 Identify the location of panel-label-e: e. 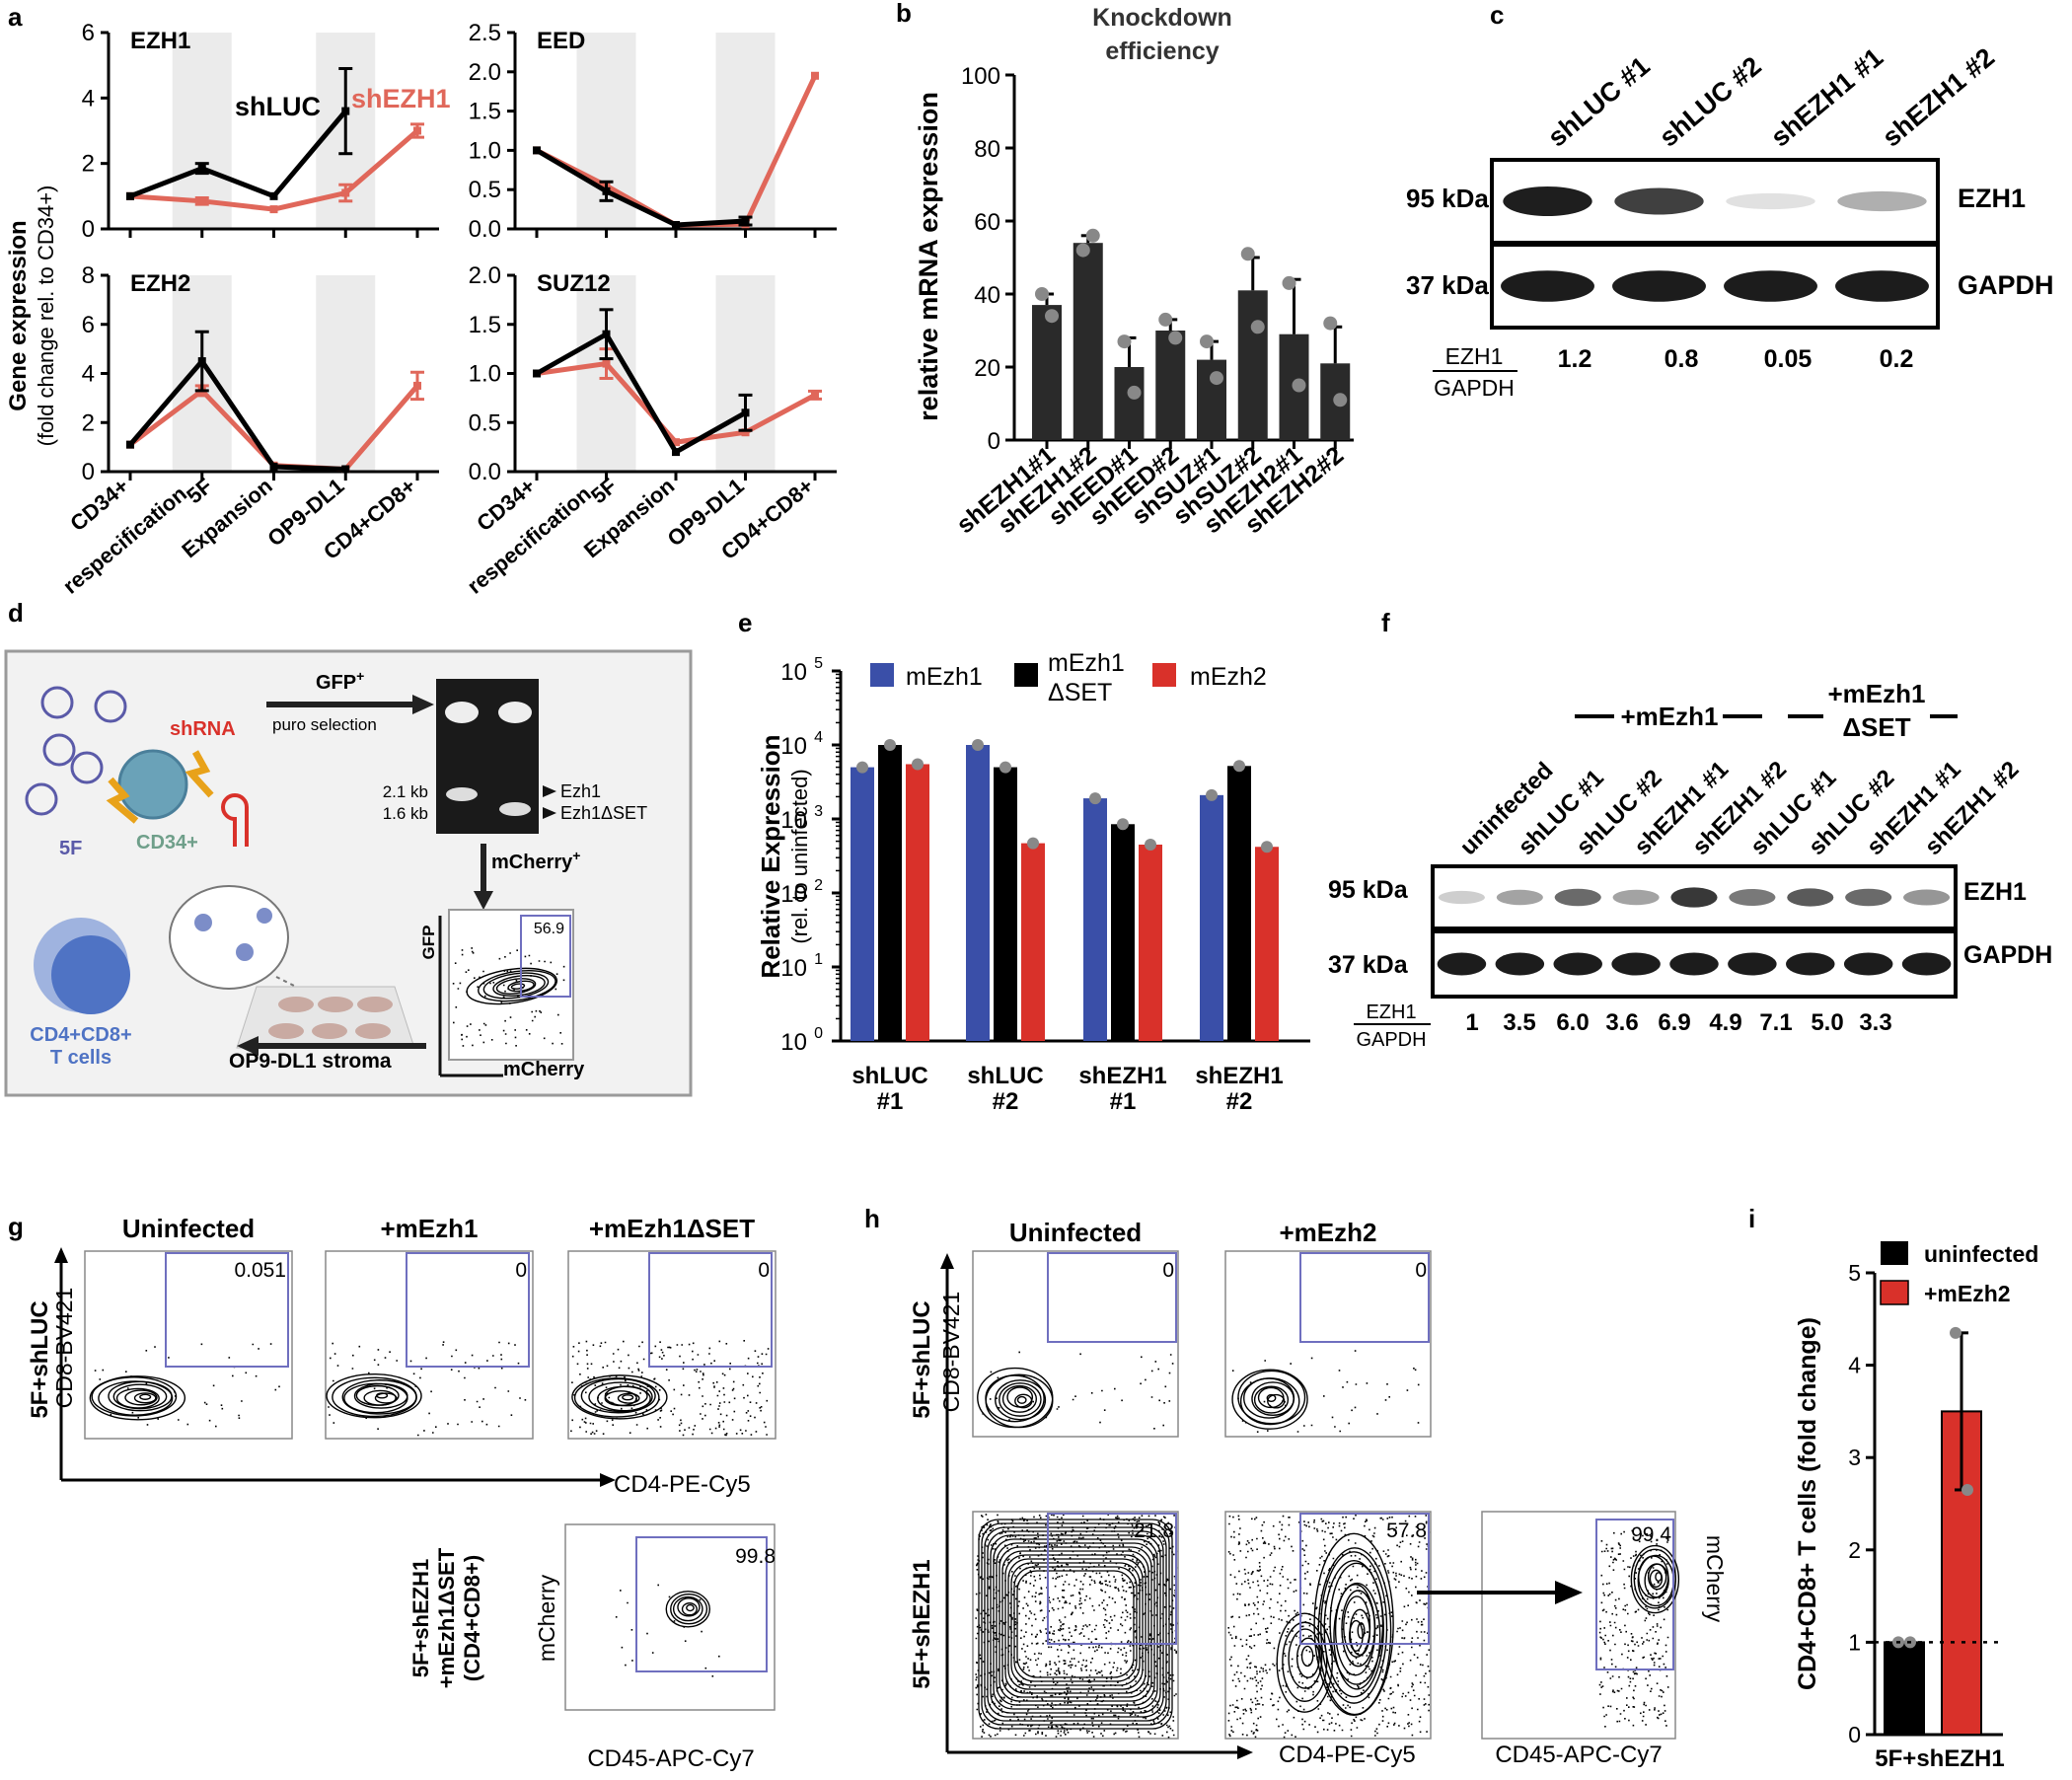
(745, 622).